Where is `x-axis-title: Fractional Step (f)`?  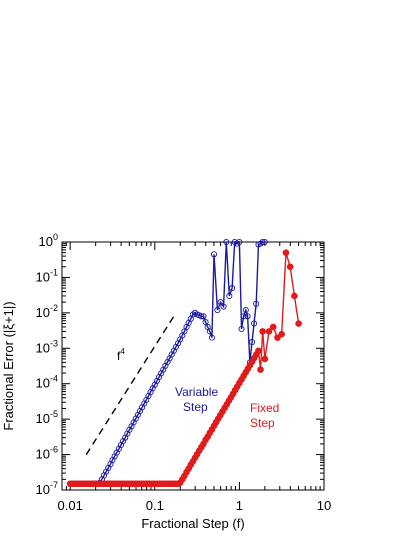
x-axis-title: Fractional Step (f) is located at coordinates (192, 523).